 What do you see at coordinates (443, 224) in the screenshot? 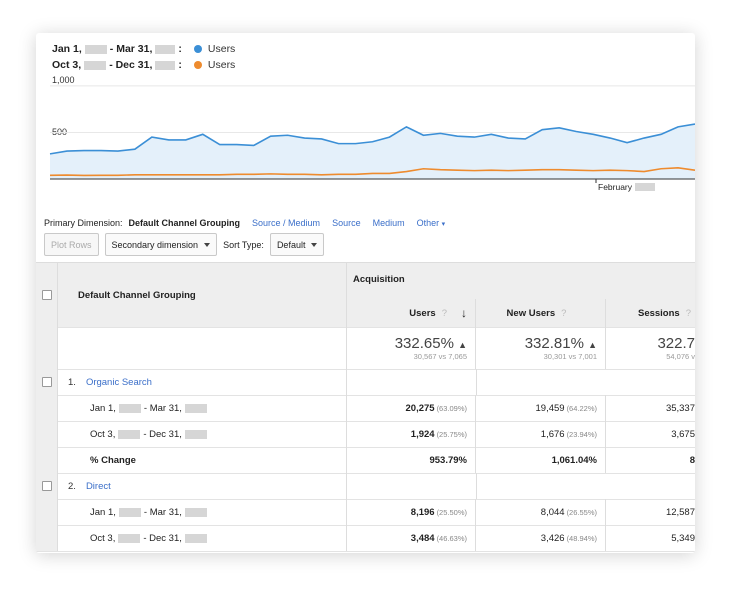
I see `chevron-down-icon: ▾` at bounding box center [443, 224].